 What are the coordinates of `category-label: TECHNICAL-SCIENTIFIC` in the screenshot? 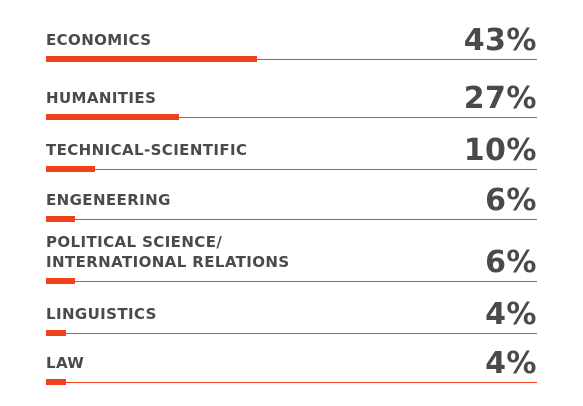 It's located at (147, 149).